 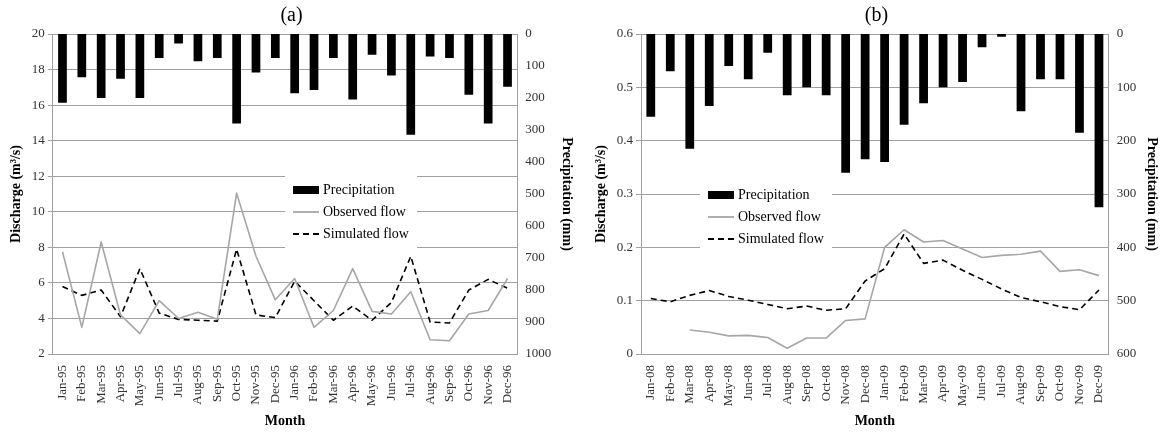 I want to click on x-tick-label: Aug-09, so click(x=1020, y=385).